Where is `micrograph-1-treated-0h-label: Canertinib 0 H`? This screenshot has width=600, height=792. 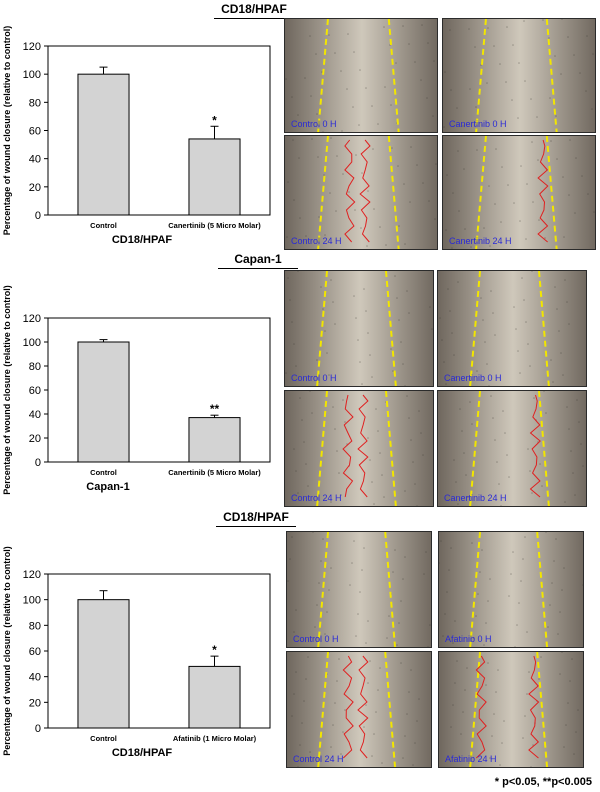 micrograph-1-treated-0h-label: Canertinib 0 H is located at coordinates (478, 124).